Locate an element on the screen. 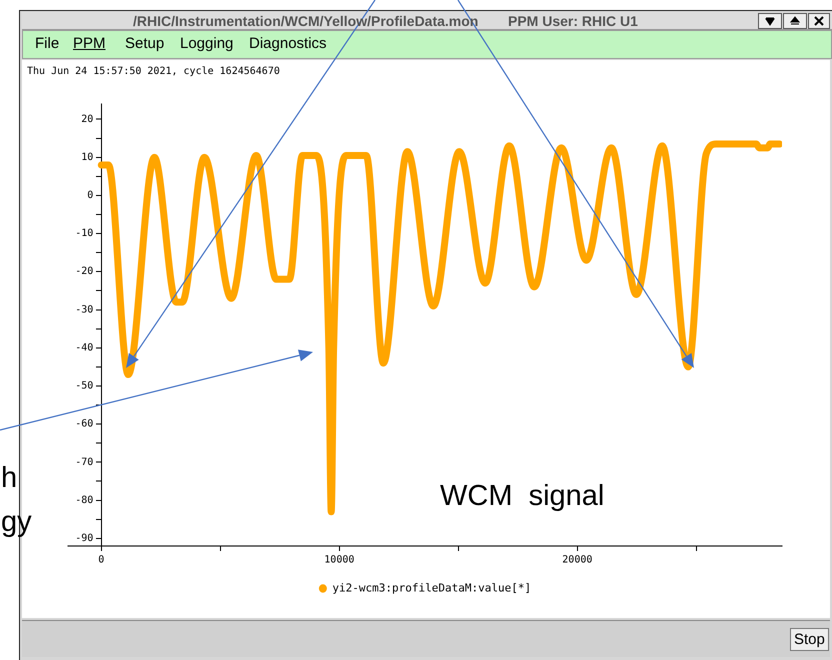 The image size is (832, 660). x-tick-label: 0 is located at coordinates (101, 560).